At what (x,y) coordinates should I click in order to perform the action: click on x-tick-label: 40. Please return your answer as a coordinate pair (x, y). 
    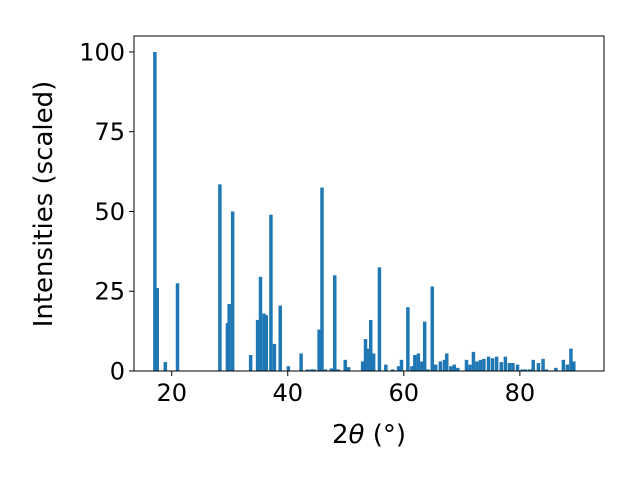
    Looking at the image, I should click on (287, 393).